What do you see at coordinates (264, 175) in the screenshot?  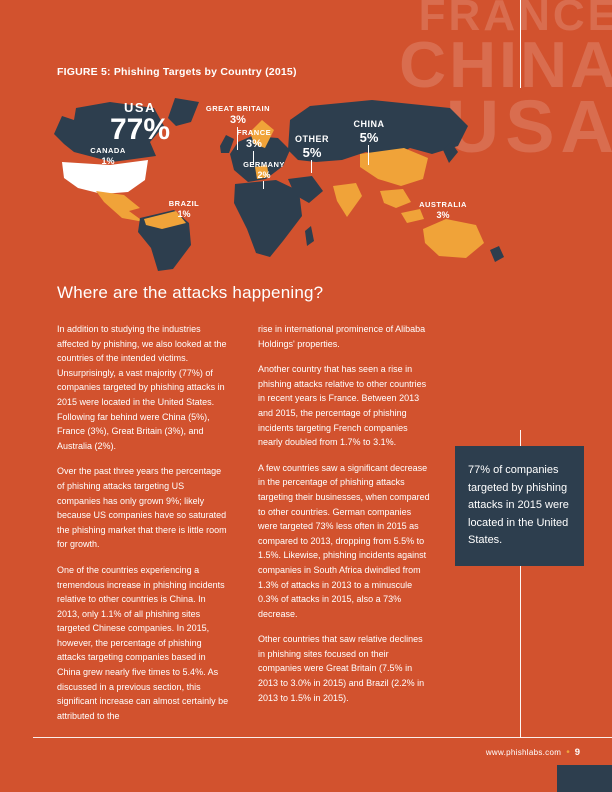 I see `map-label-germany-value: 2%` at bounding box center [264, 175].